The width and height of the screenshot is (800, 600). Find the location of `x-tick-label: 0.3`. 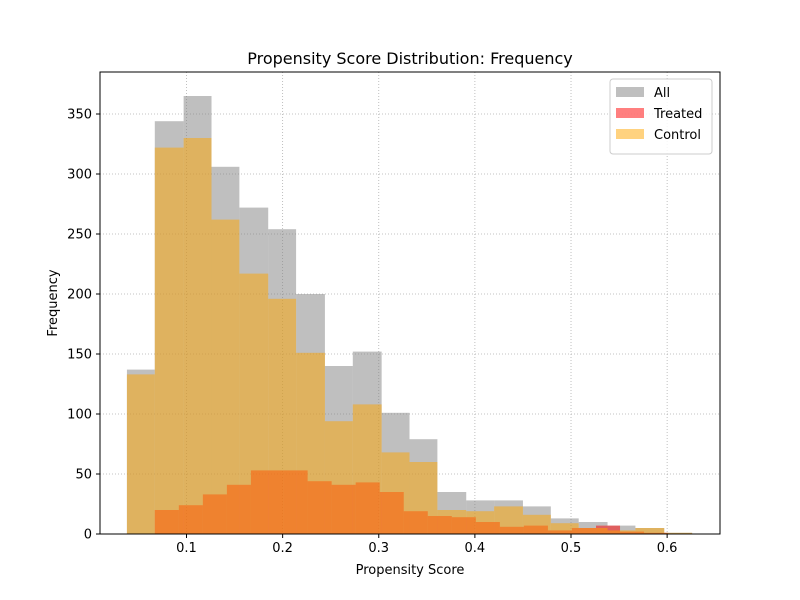

x-tick-label: 0.3 is located at coordinates (378, 548).